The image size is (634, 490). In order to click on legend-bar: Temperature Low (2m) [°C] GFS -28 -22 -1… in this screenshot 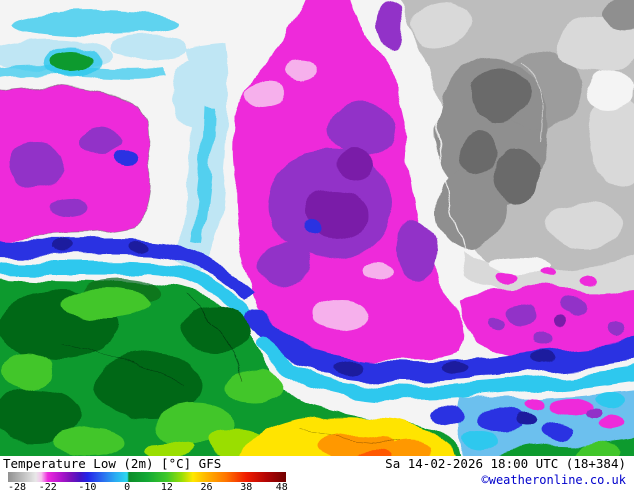, I will do `click(317, 473)`.